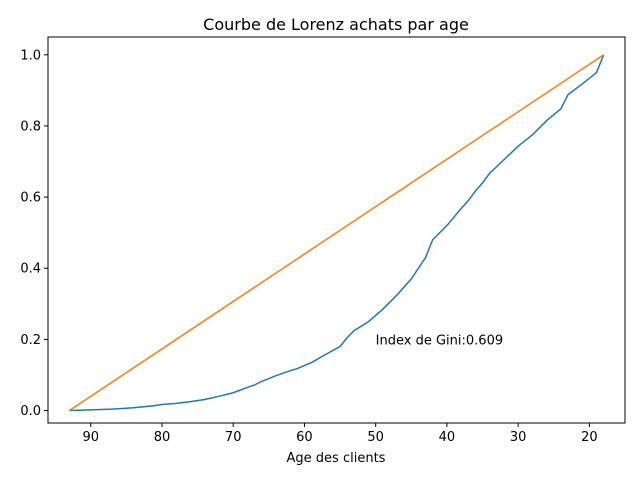  Describe the element at coordinates (30, 269) in the screenshot. I see `y-tick-label: 0.4` at that location.